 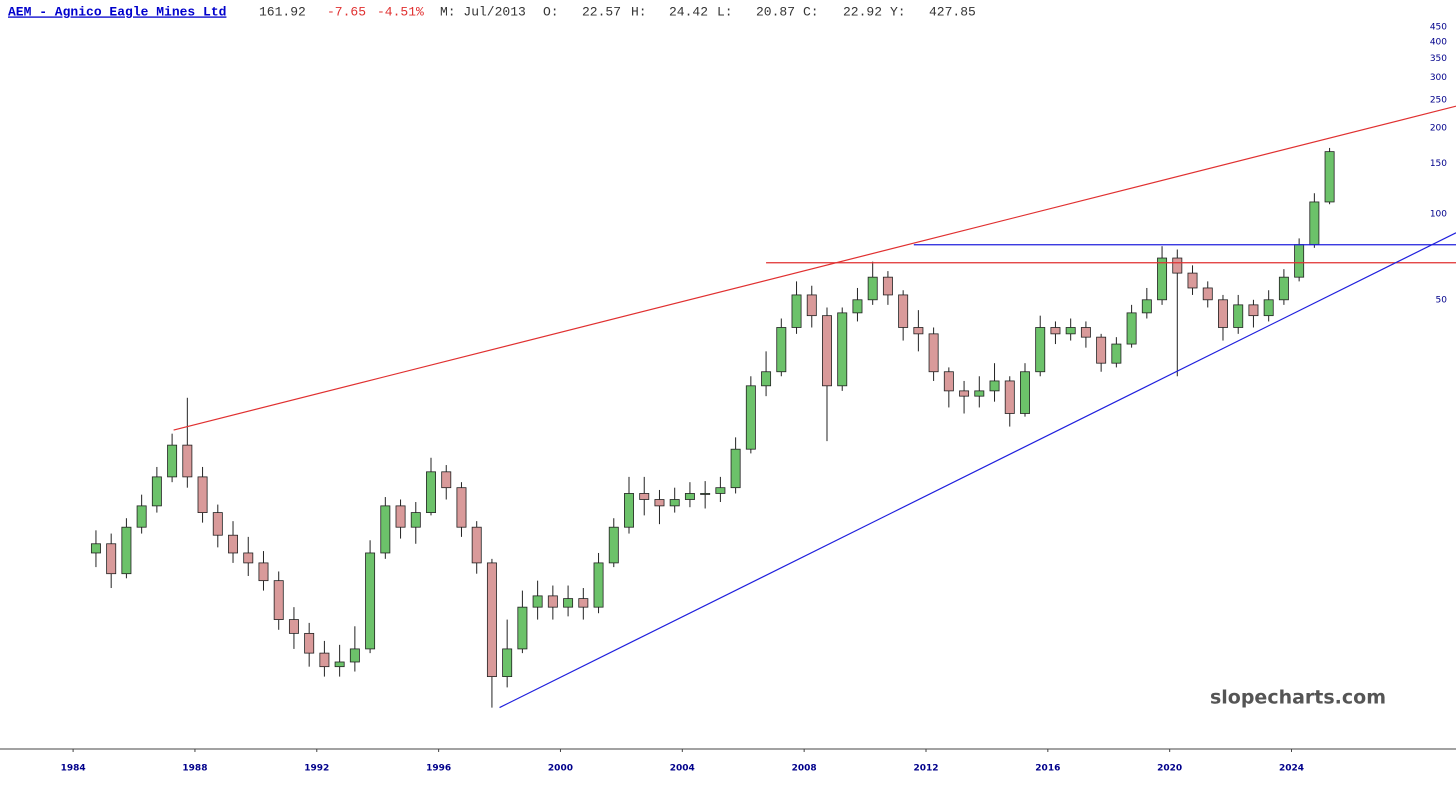 What do you see at coordinates (400, 11) in the screenshot?
I see `change-pct: -4.51%` at bounding box center [400, 11].